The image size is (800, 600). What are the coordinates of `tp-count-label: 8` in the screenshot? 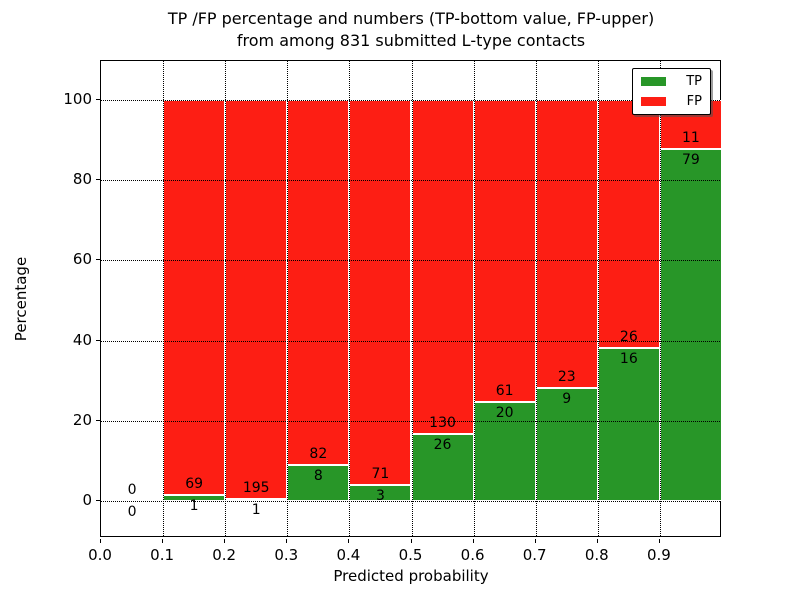 It's located at (318, 476).